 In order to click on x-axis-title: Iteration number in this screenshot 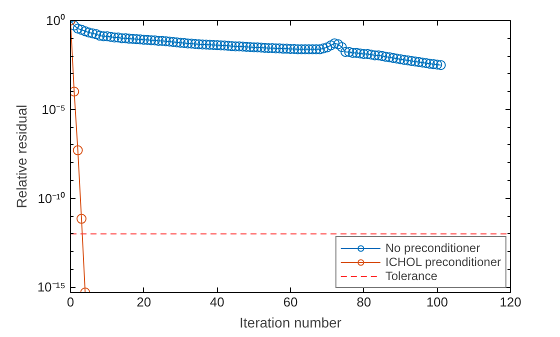, I will do `click(291, 322)`.